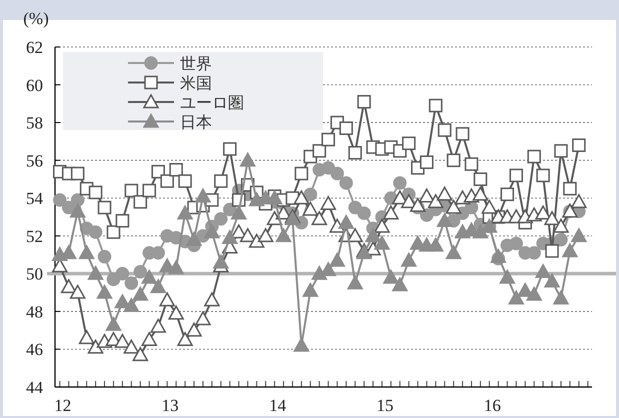  What do you see at coordinates (35, 198) in the screenshot?
I see `y-tick-label: 54` at bounding box center [35, 198].